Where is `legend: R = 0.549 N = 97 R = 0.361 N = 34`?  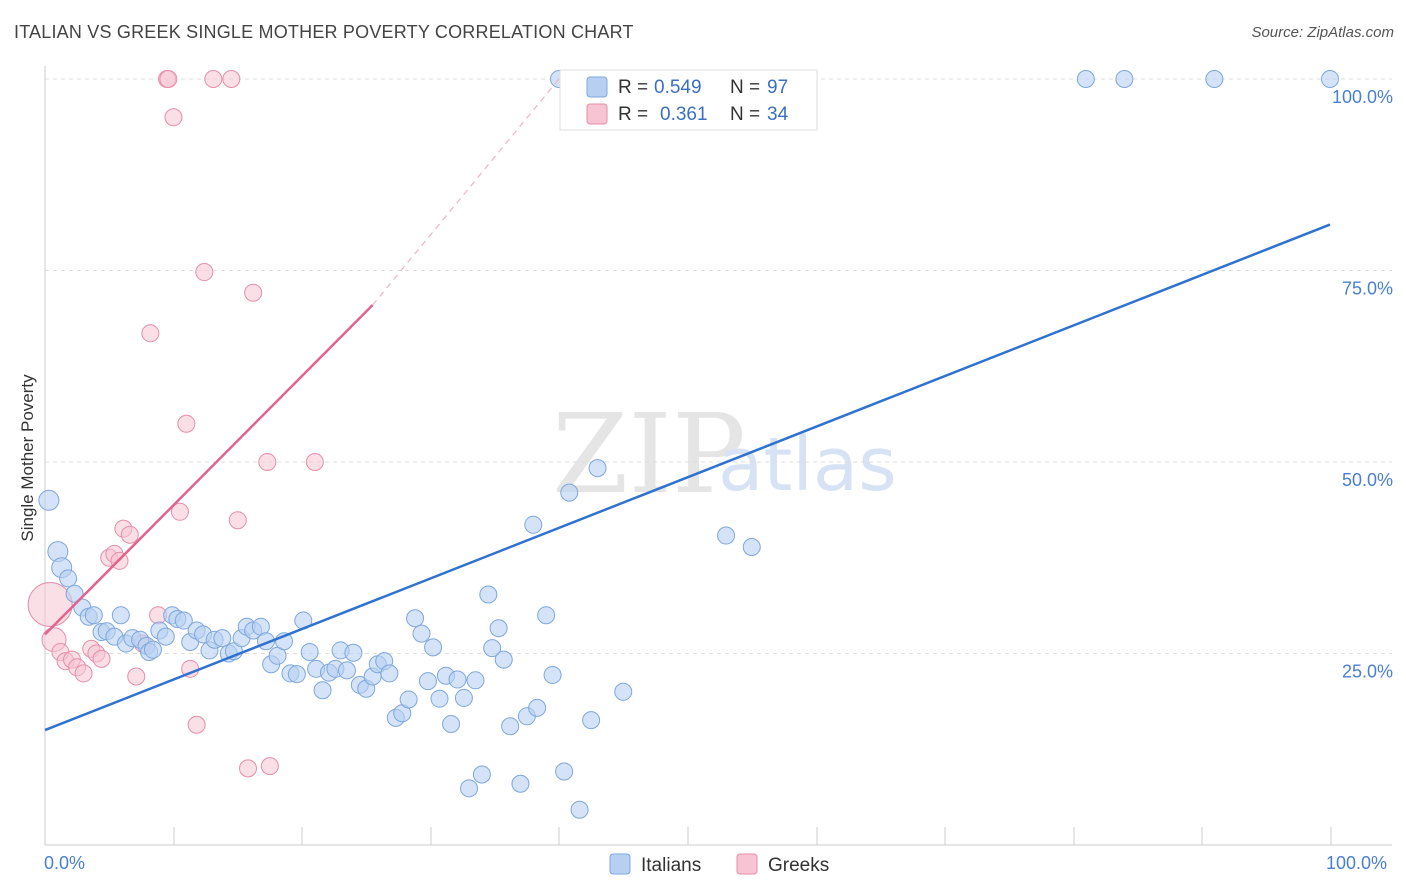 legend: R = 0.549 N = 97 R = 0.361 N = 34 is located at coordinates (688, 100).